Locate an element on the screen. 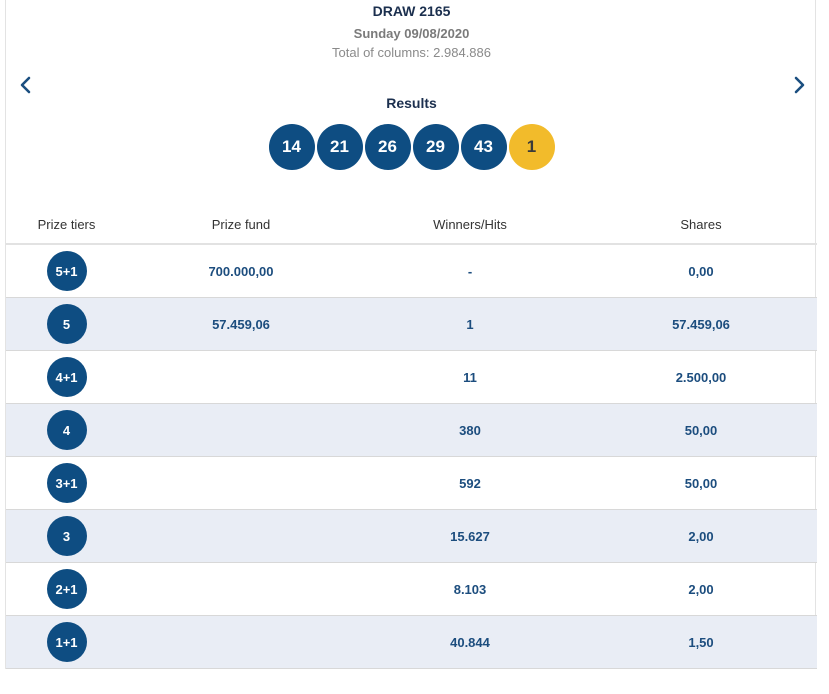  table-row: 3+1 592 50,00 is located at coordinates (411, 483).